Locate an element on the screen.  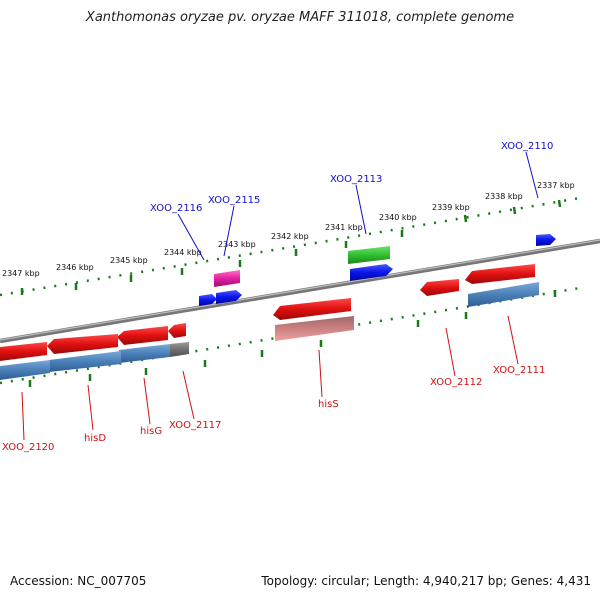
ruler-label: 2337 kbp is located at coordinates (556, 185).